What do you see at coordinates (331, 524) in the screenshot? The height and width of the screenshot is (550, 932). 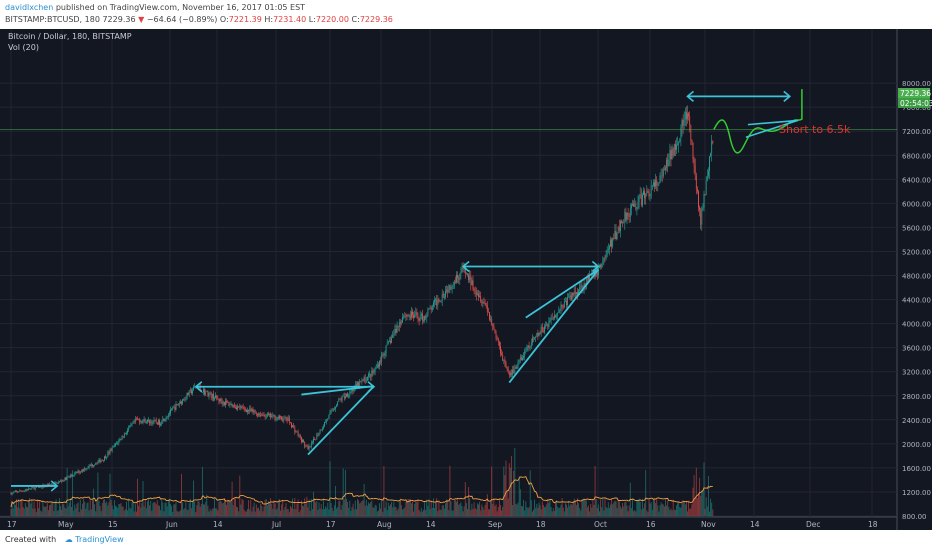 I see `x-tick-label: 17` at bounding box center [331, 524].